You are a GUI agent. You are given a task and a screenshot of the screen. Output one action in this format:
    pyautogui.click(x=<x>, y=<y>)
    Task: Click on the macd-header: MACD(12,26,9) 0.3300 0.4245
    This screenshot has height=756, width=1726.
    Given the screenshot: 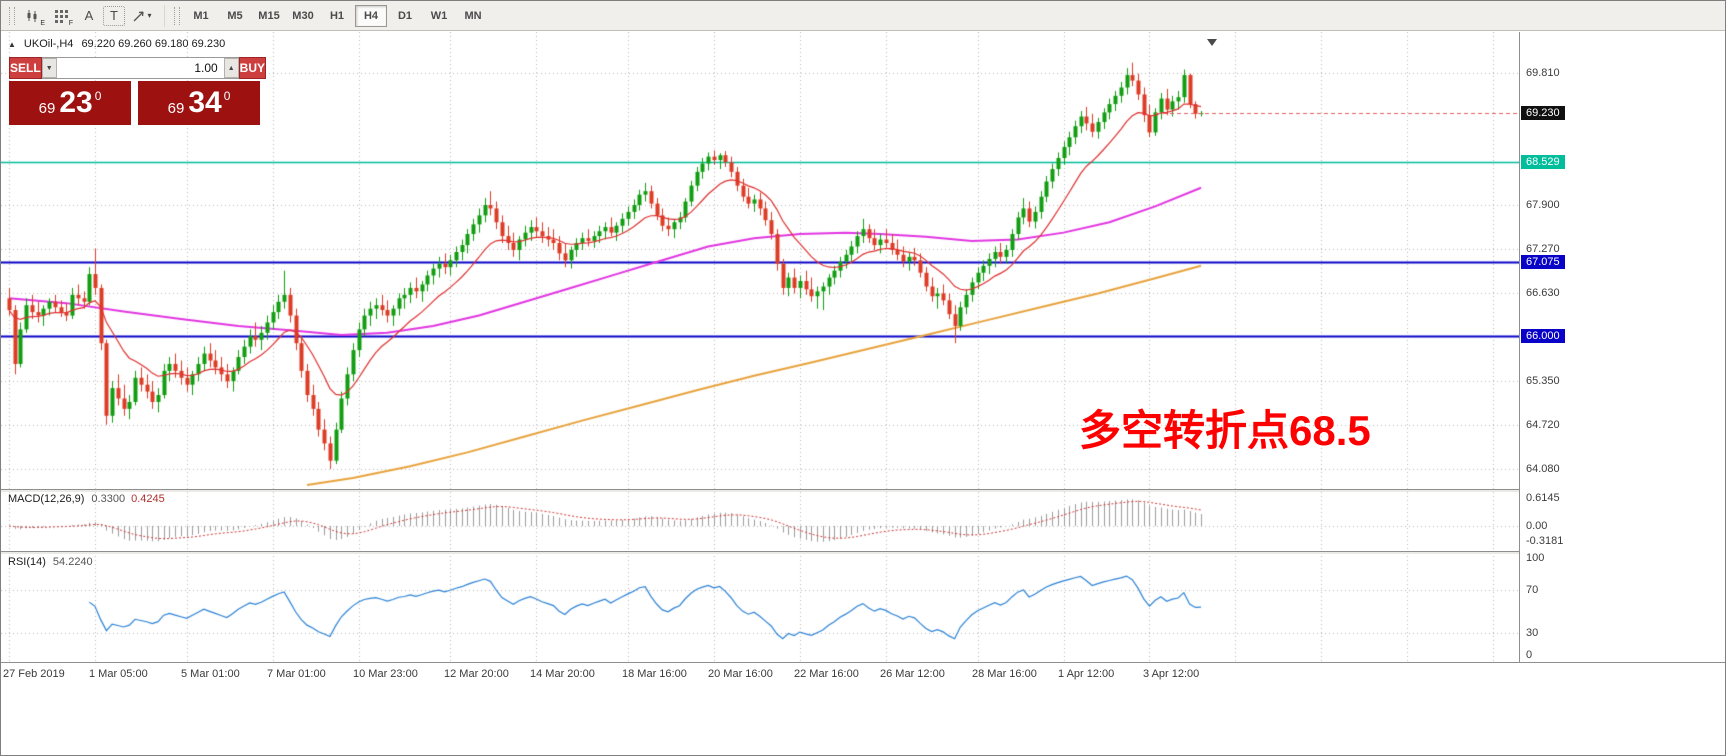 What is the action you would take?
    pyautogui.click(x=86, y=499)
    